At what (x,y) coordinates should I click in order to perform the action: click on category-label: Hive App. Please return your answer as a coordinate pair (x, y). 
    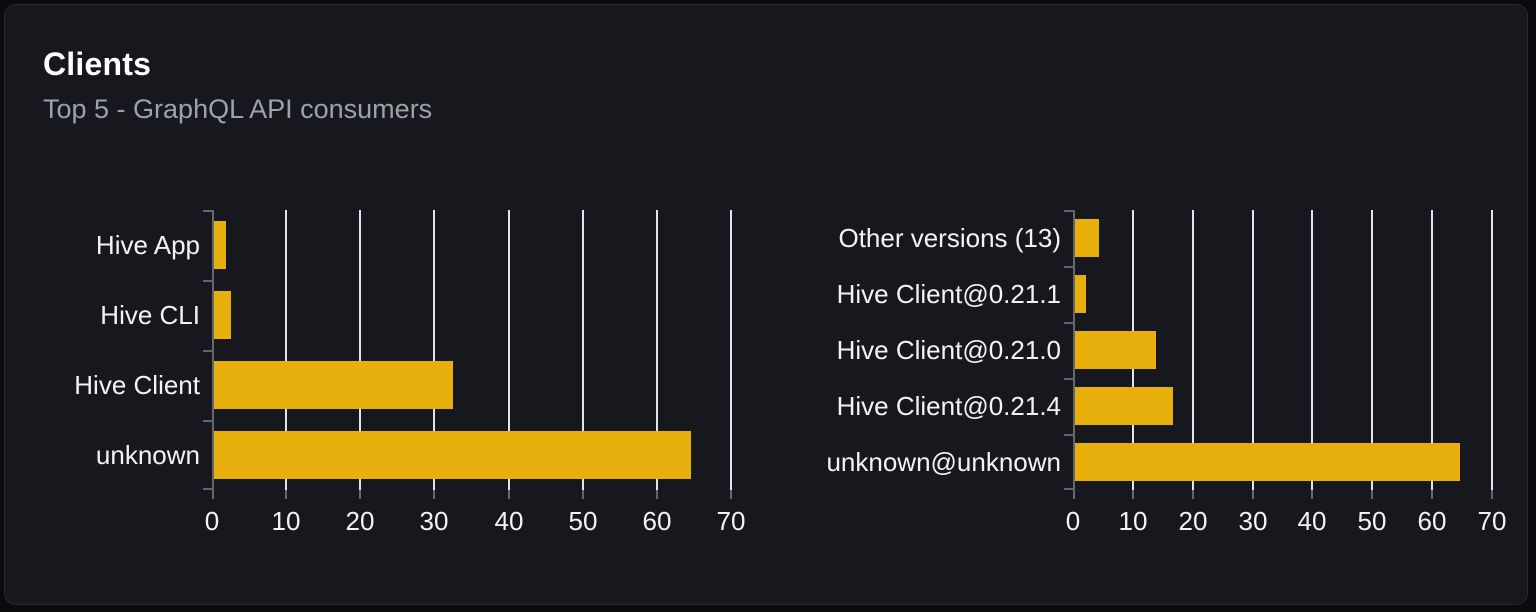
    Looking at the image, I should click on (147, 245).